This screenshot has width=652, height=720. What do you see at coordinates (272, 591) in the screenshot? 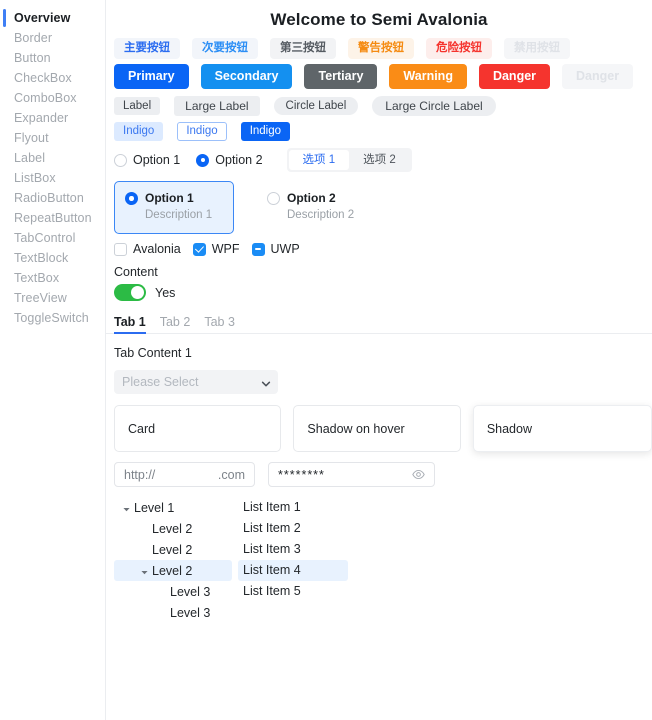
I see `list-item: List Item 5` at bounding box center [272, 591].